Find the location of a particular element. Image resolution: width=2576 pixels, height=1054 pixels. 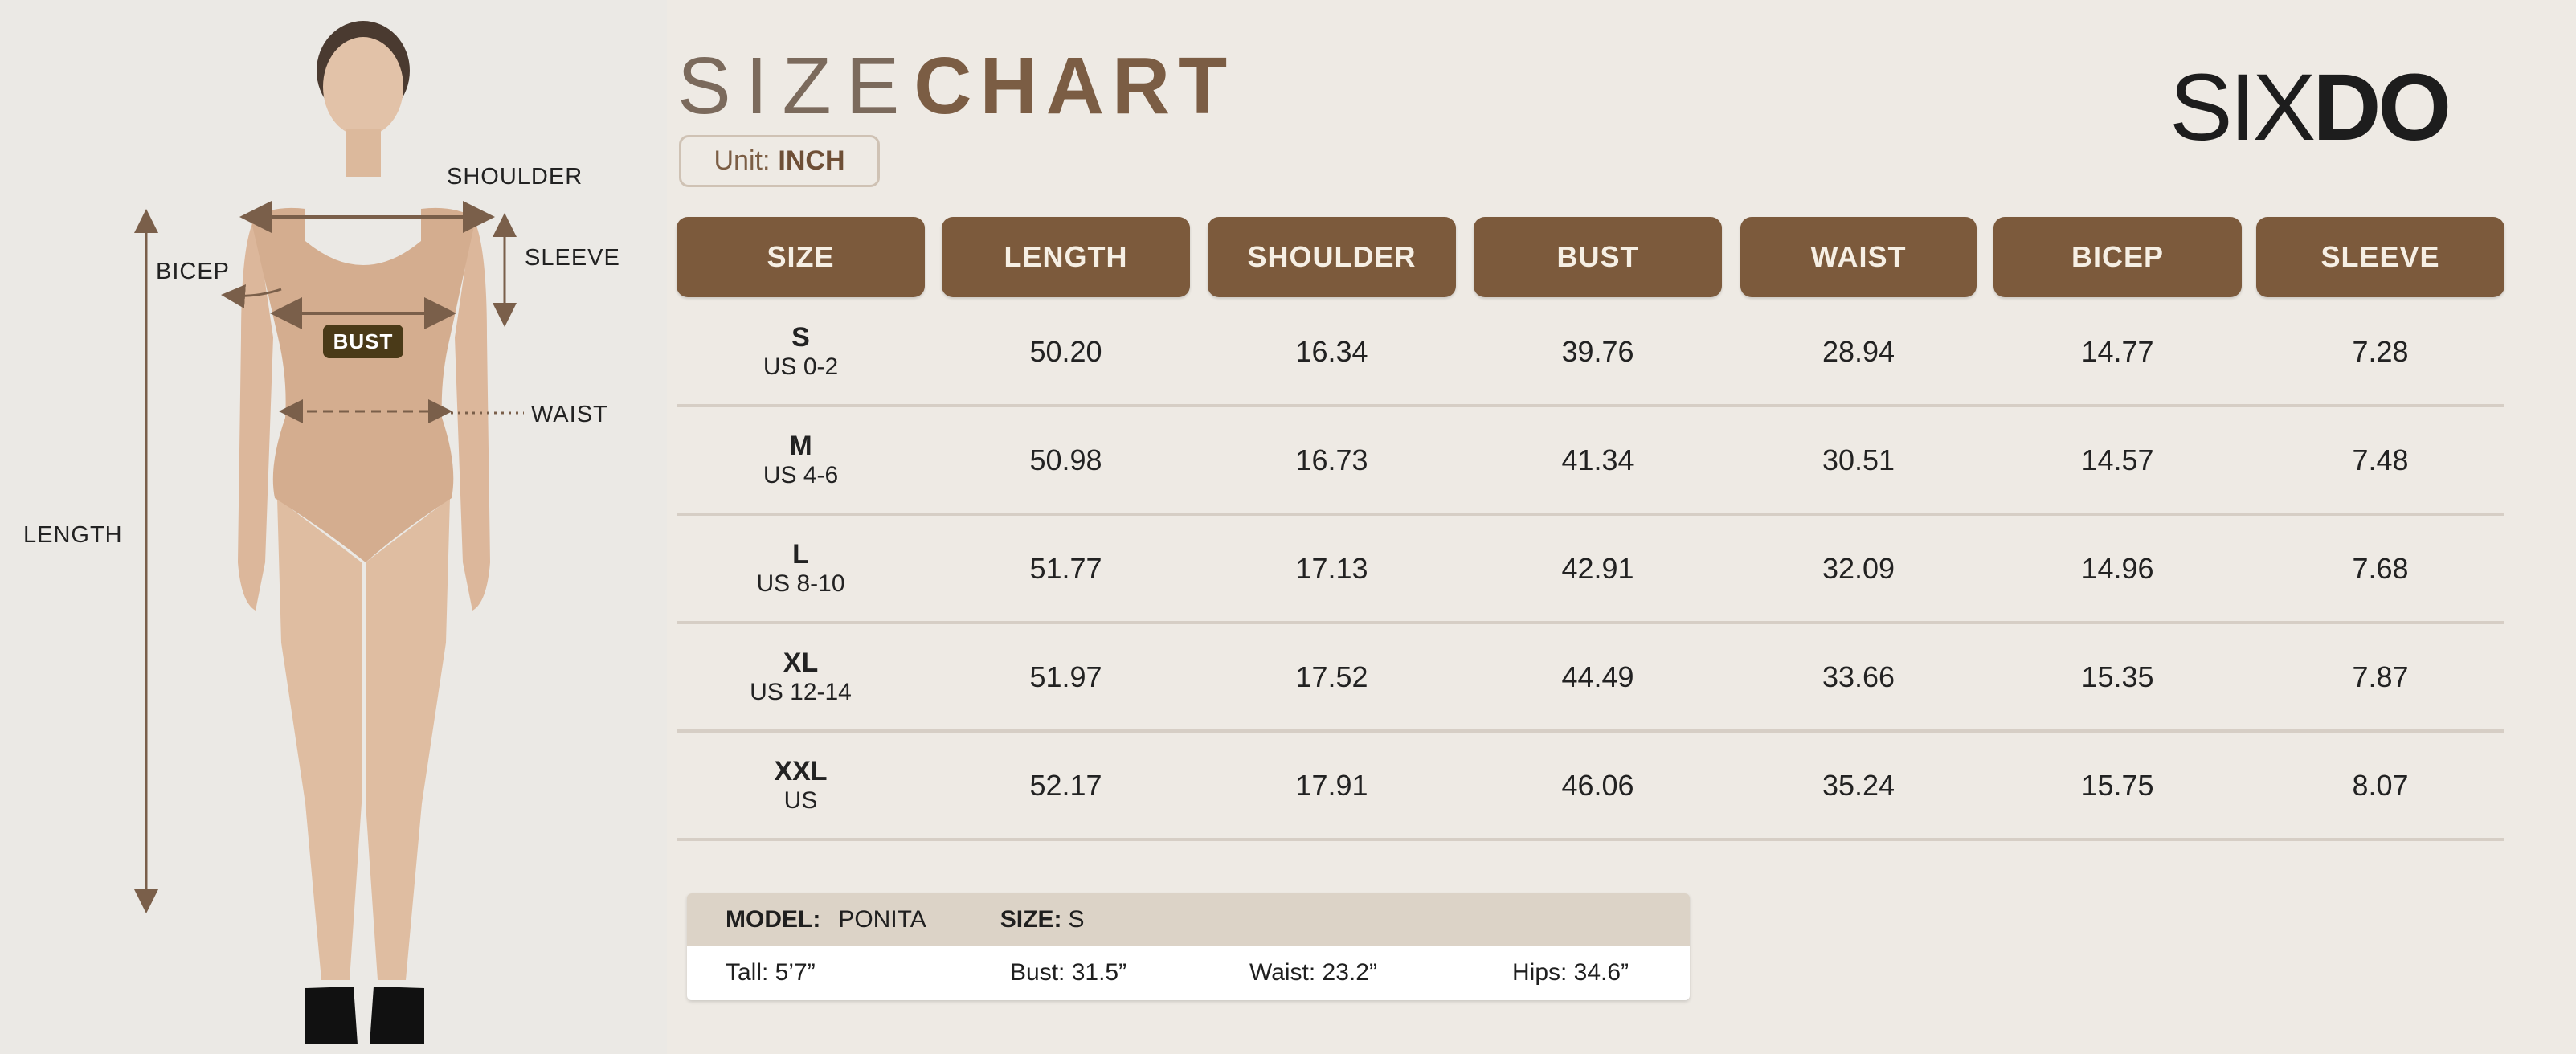

model-size-label: SIZE: is located at coordinates (1031, 920).